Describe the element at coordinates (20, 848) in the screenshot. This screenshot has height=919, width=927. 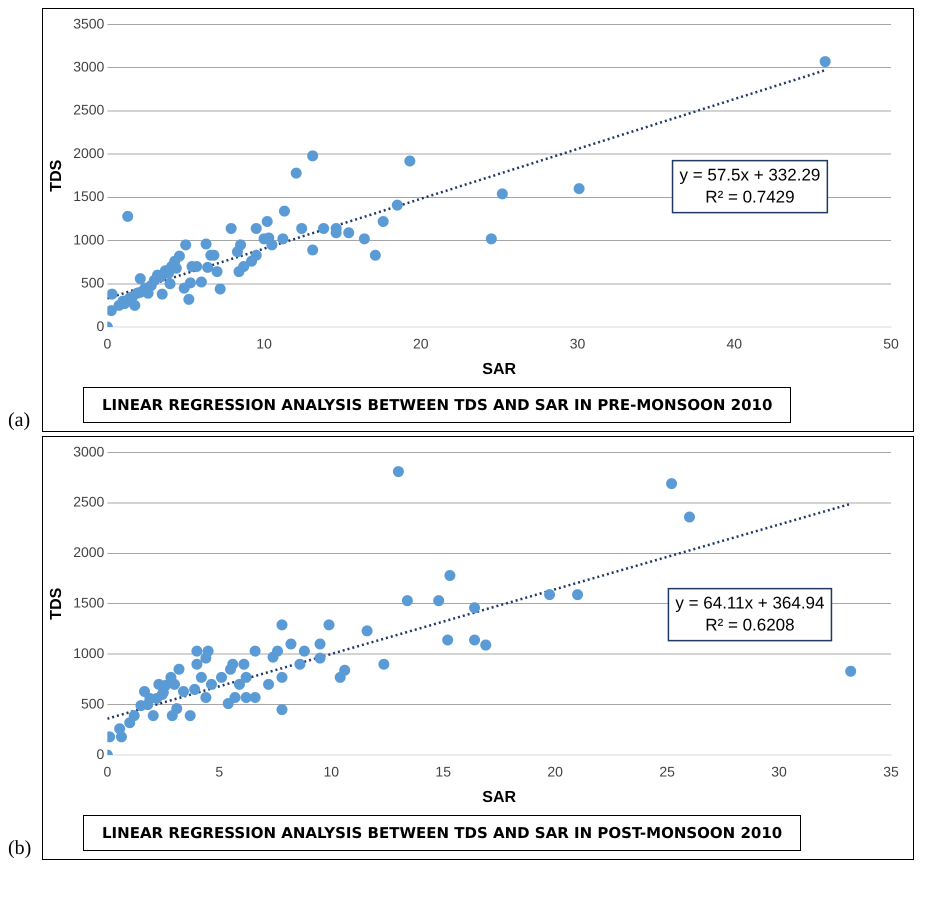
I see `text: (b)` at that location.